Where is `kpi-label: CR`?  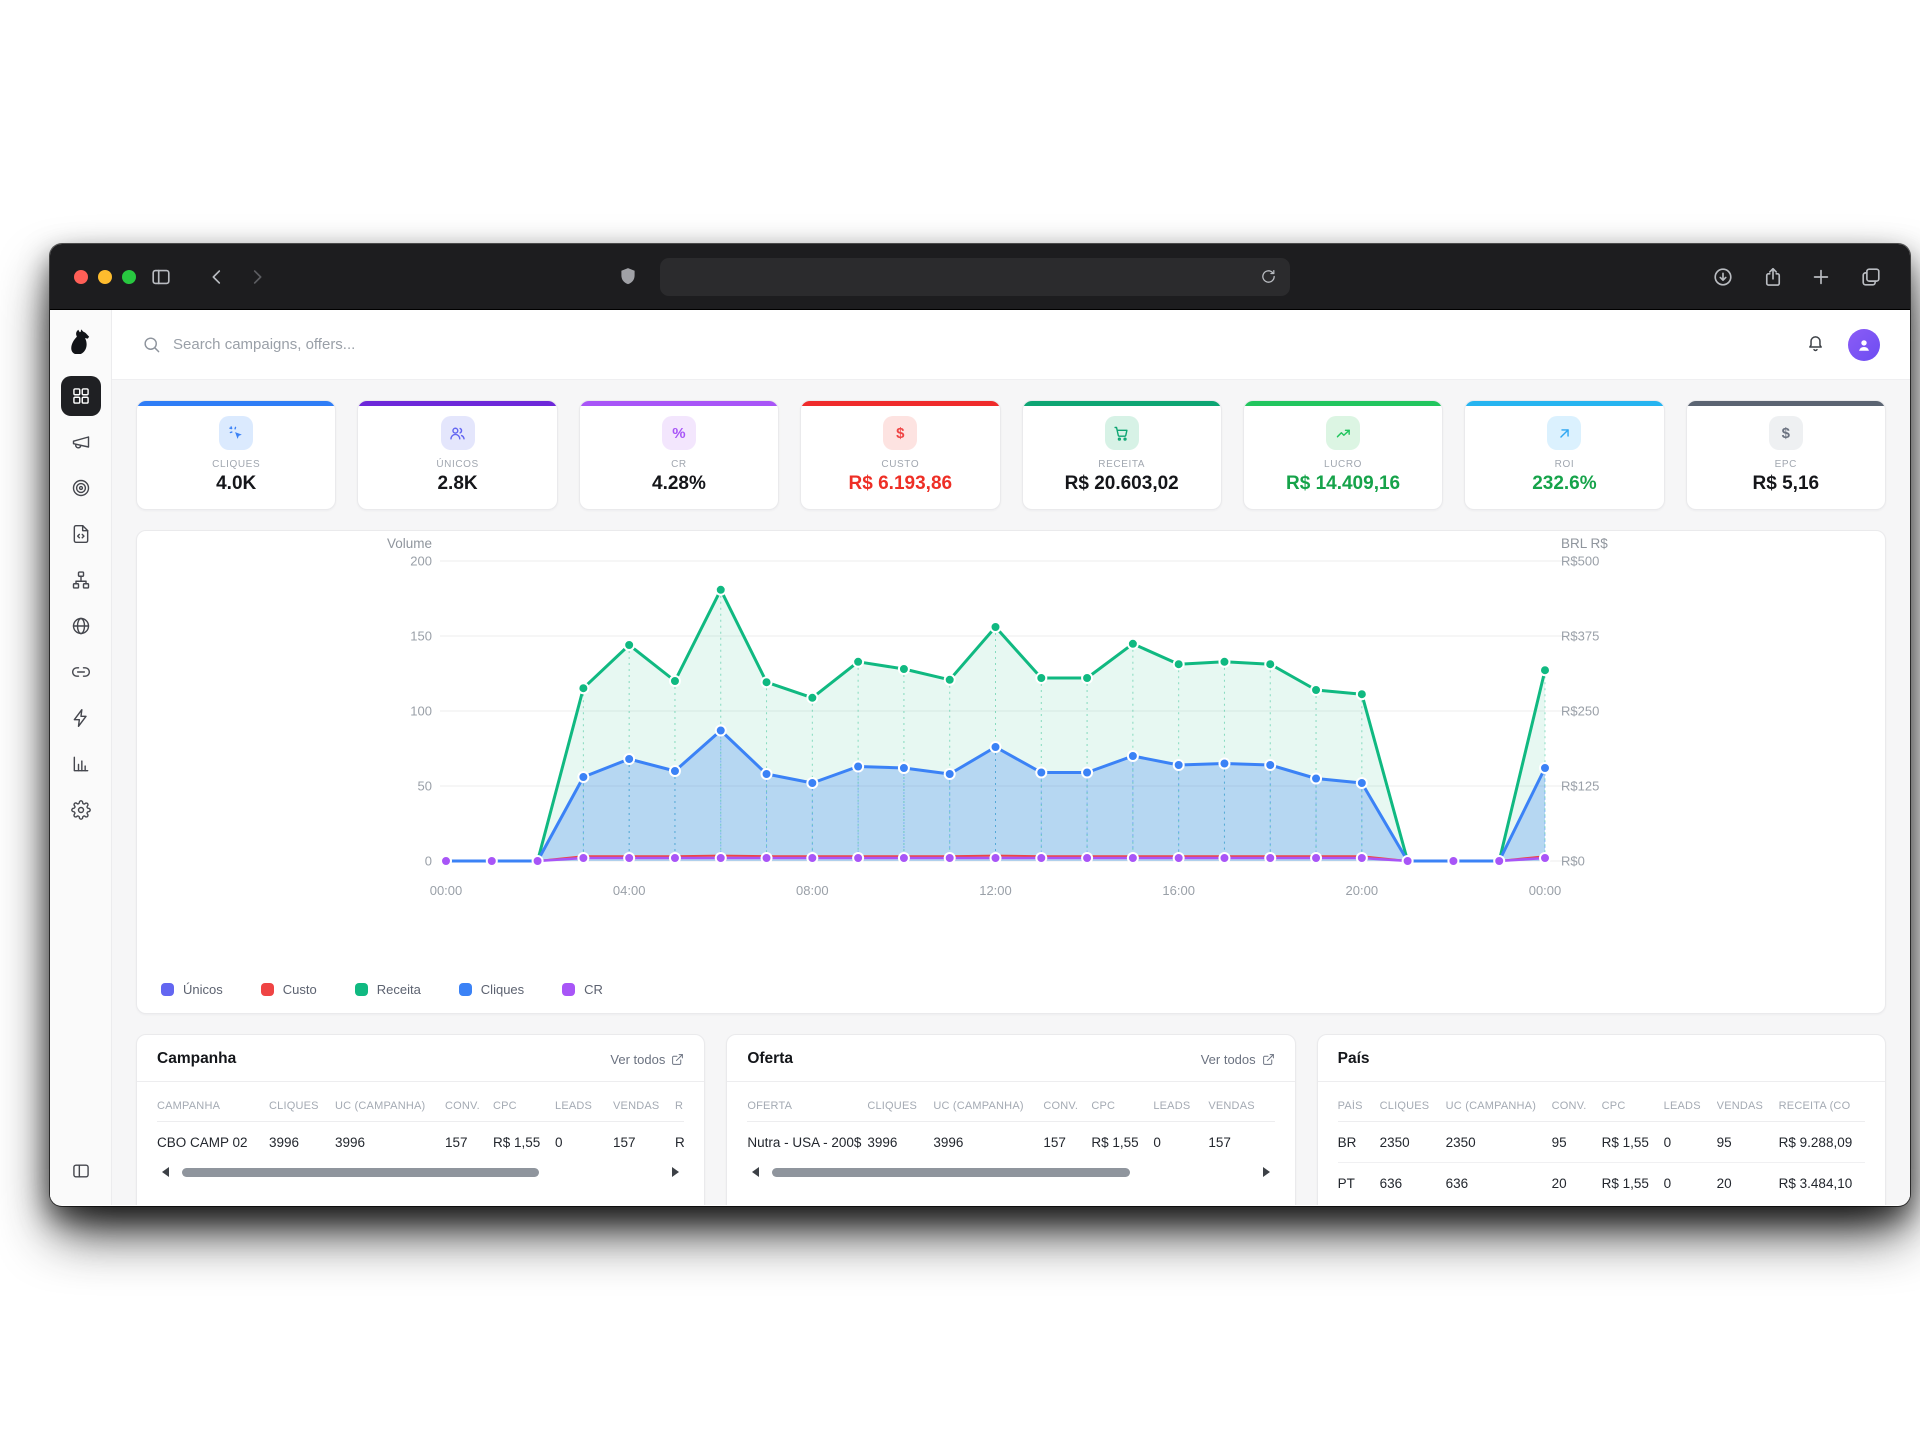
kpi-label: CR is located at coordinates (679, 464).